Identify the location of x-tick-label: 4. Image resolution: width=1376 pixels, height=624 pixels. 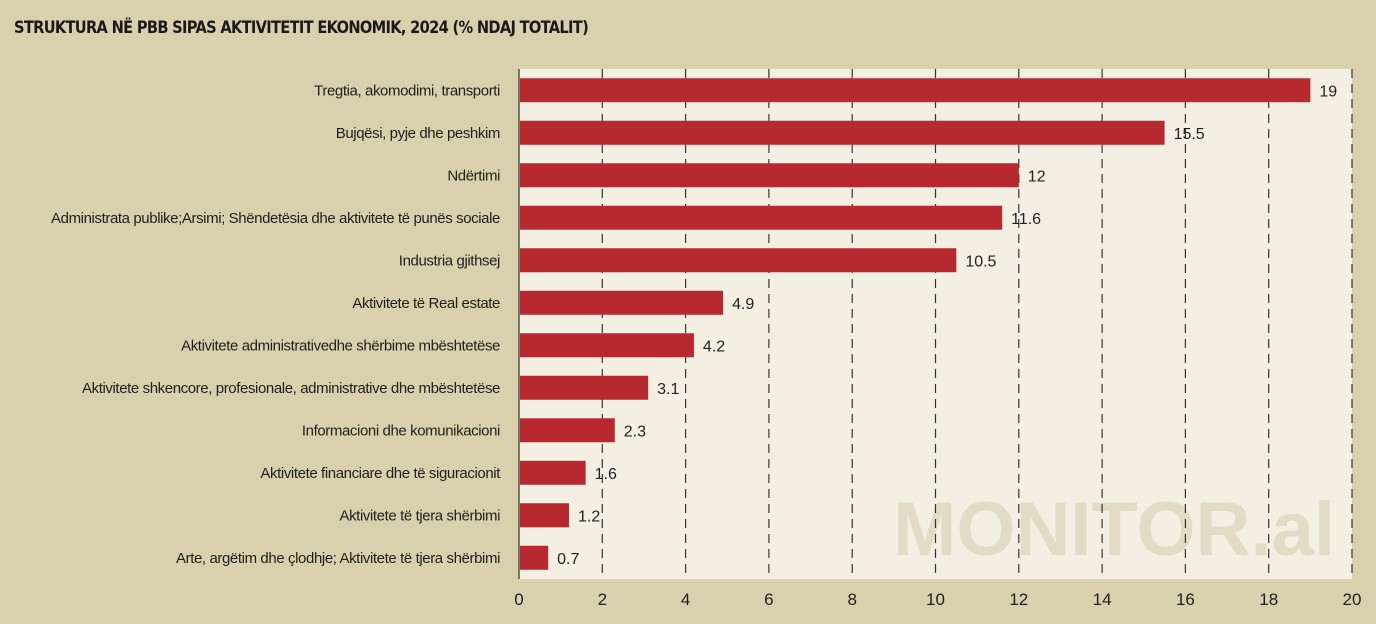
(685, 599).